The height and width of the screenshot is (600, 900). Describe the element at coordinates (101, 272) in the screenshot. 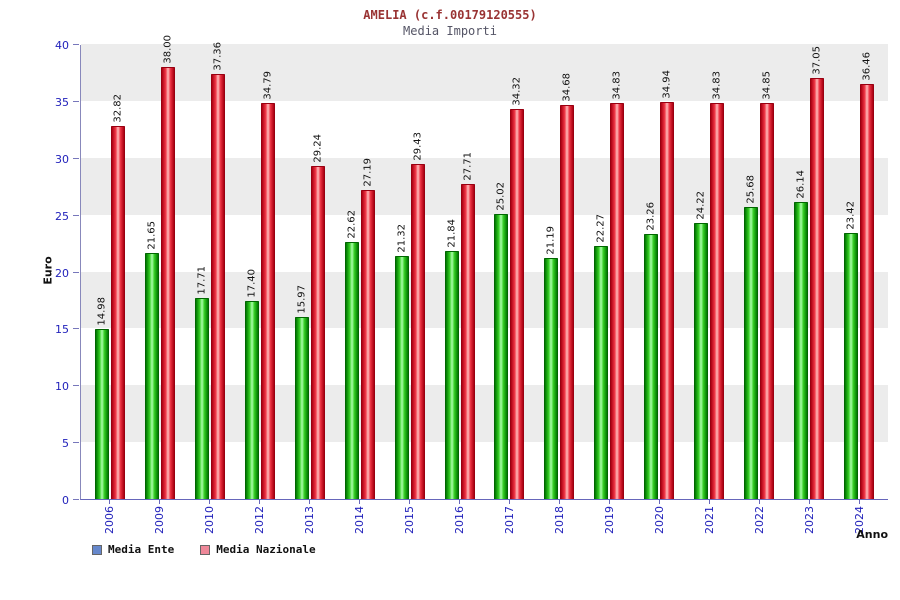

I see `bar-column: 14.98` at that location.